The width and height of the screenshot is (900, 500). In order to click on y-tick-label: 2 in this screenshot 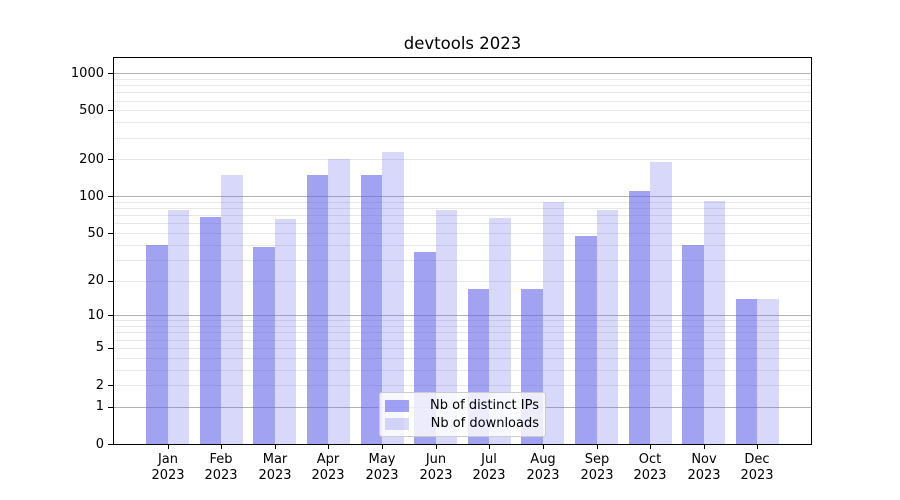, I will do `click(99, 385)`.